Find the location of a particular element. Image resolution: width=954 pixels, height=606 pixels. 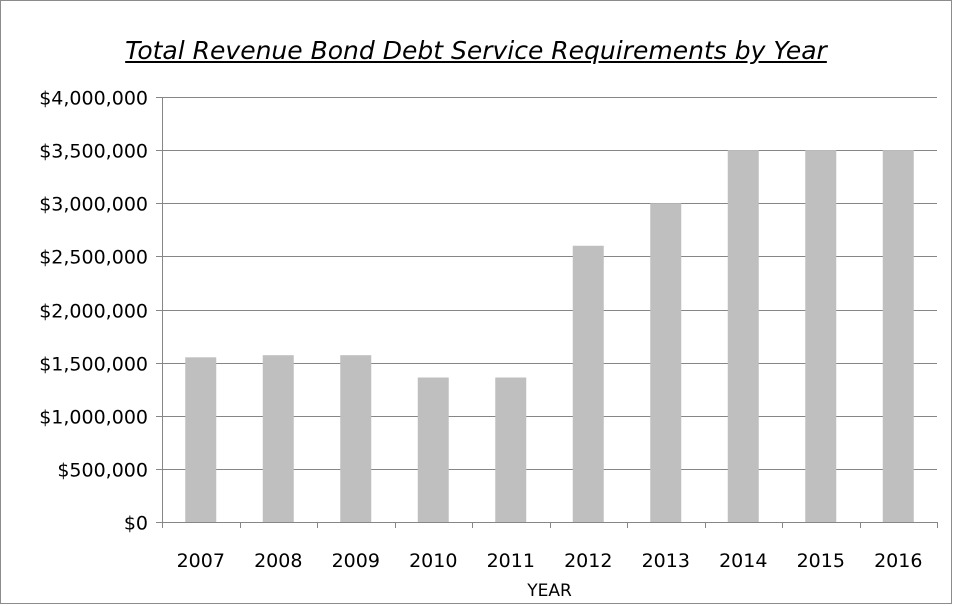

x-tick-label: 2014 is located at coordinates (743, 561).